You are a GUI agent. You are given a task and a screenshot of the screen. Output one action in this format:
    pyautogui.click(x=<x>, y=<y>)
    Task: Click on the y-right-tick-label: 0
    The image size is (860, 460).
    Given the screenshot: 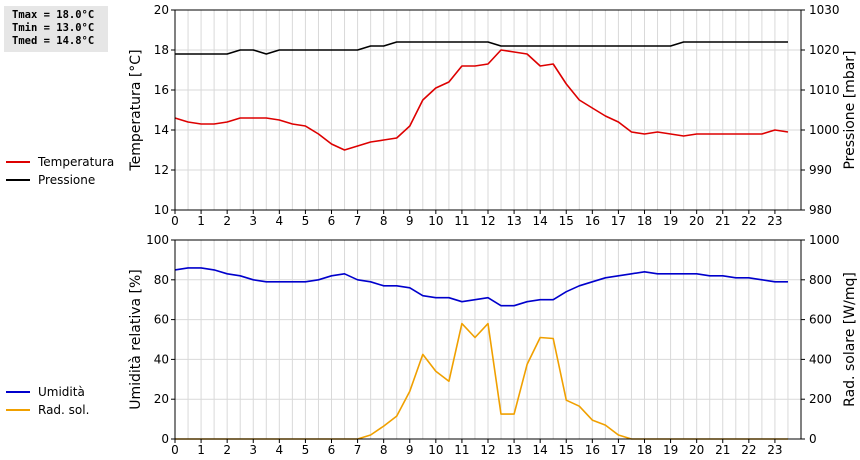 What is the action you would take?
    pyautogui.click(x=813, y=439)
    